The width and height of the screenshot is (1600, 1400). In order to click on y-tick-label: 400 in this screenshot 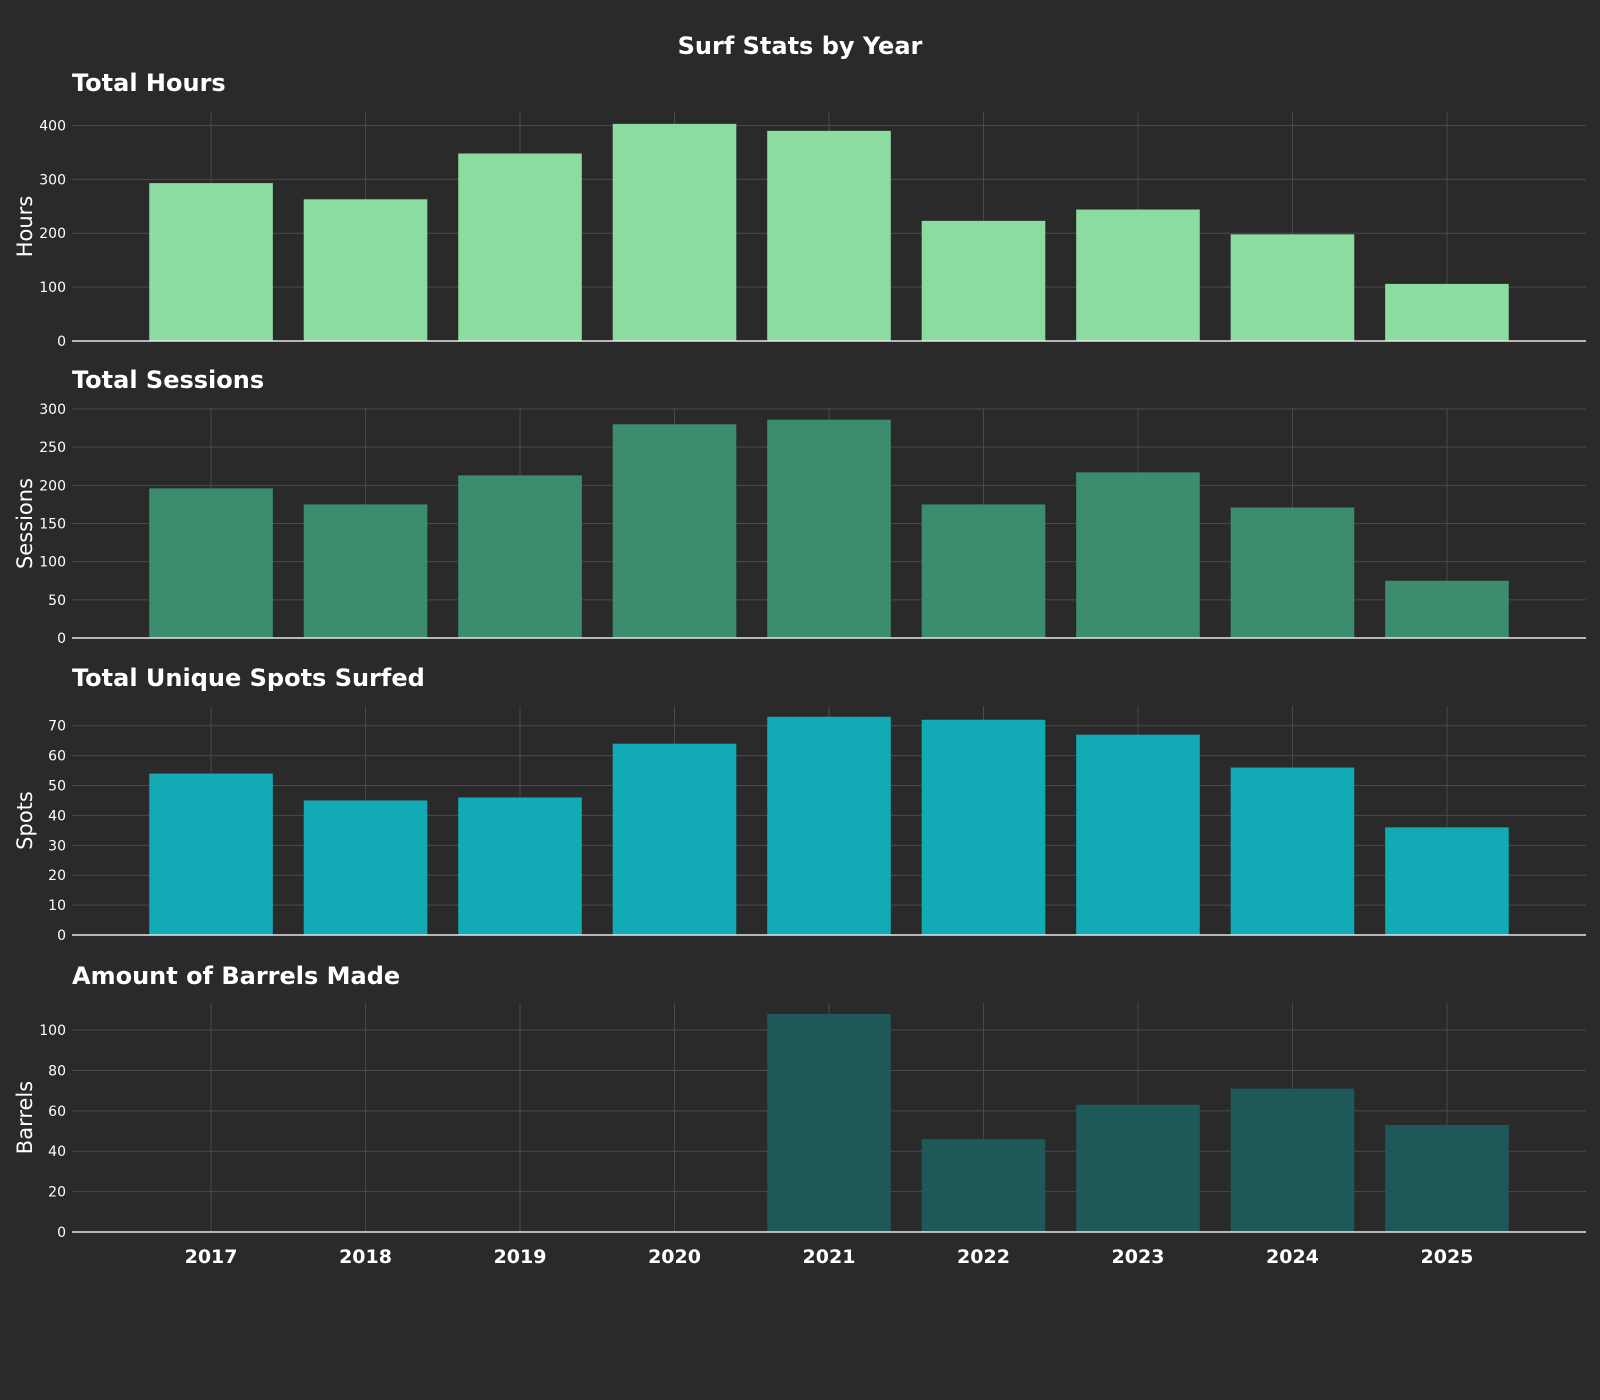, I will do `click(52, 126)`.